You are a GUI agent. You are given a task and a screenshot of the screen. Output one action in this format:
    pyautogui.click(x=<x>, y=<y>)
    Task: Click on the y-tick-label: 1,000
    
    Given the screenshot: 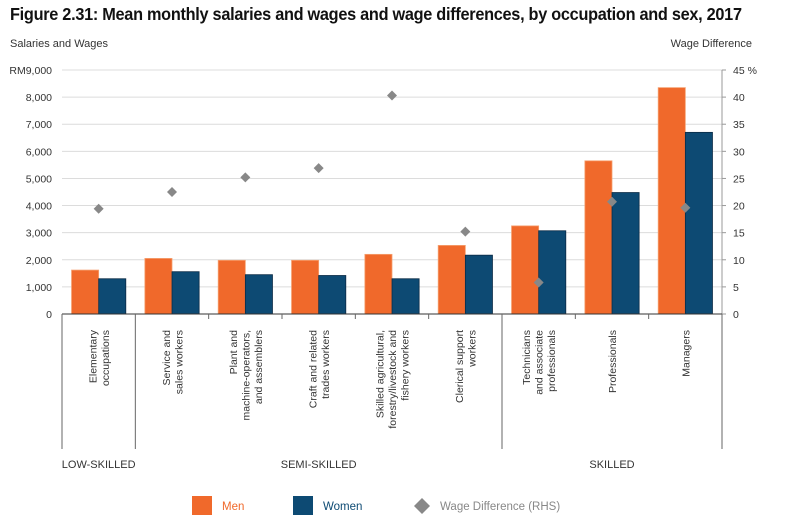 What is the action you would take?
    pyautogui.click(x=39, y=288)
    